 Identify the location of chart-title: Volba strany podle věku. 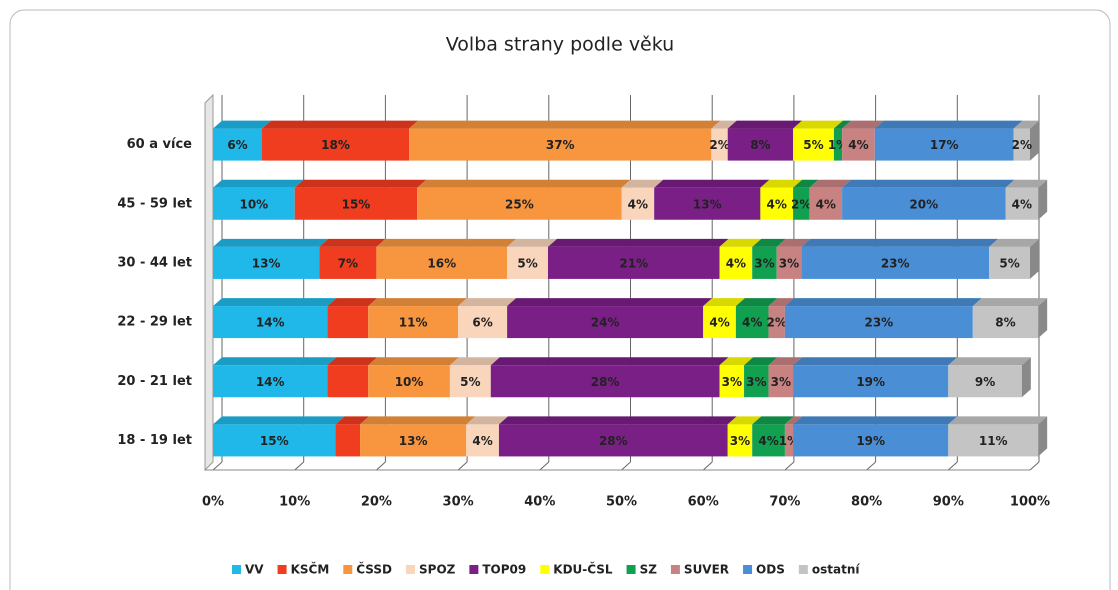
(560, 45).